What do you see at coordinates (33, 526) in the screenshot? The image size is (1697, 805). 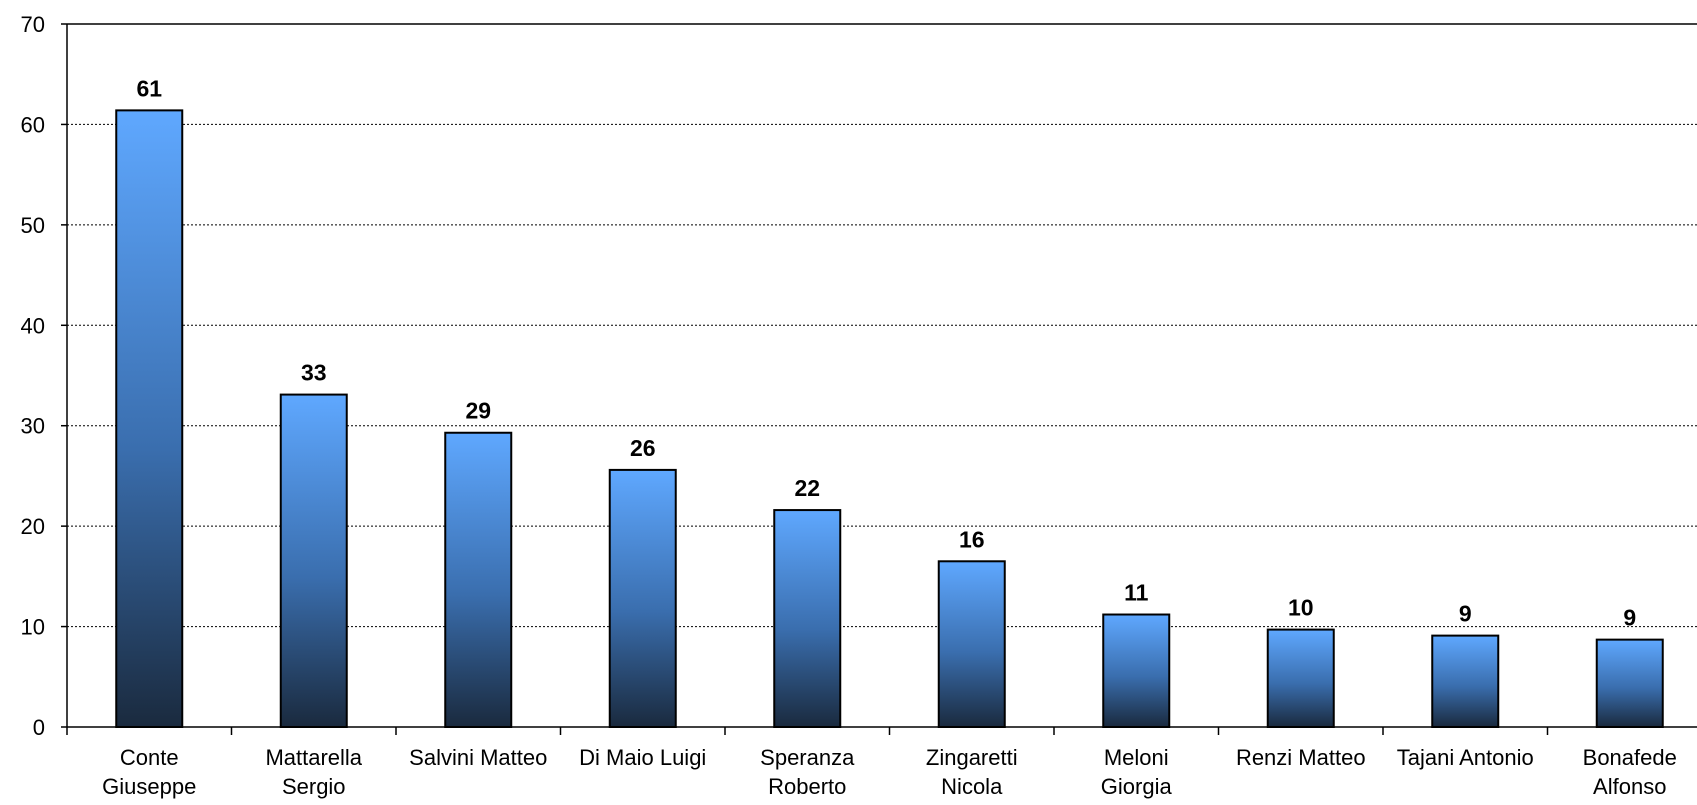 I see `y-tick-label: 20` at bounding box center [33, 526].